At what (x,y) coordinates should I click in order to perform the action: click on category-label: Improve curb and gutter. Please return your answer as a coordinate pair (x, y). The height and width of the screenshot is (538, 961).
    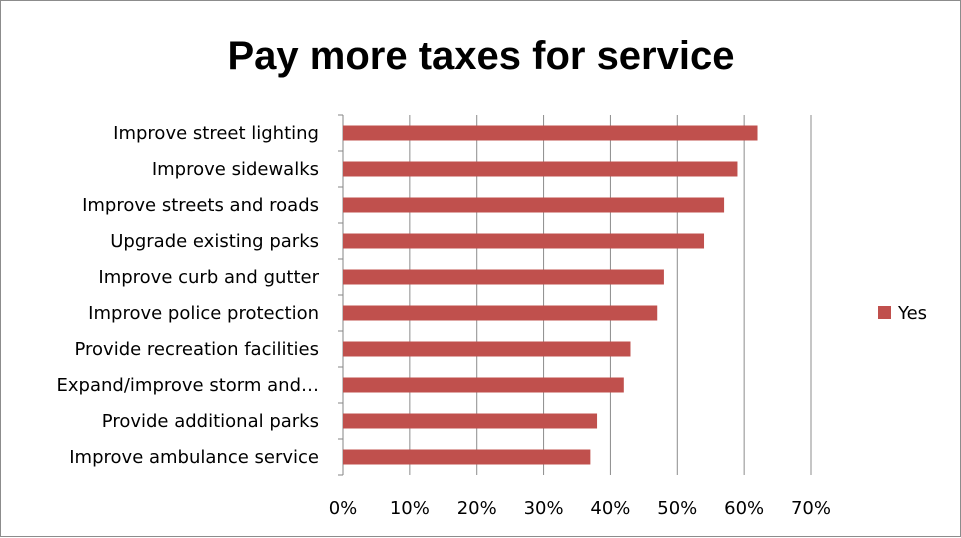
    Looking at the image, I should click on (208, 277).